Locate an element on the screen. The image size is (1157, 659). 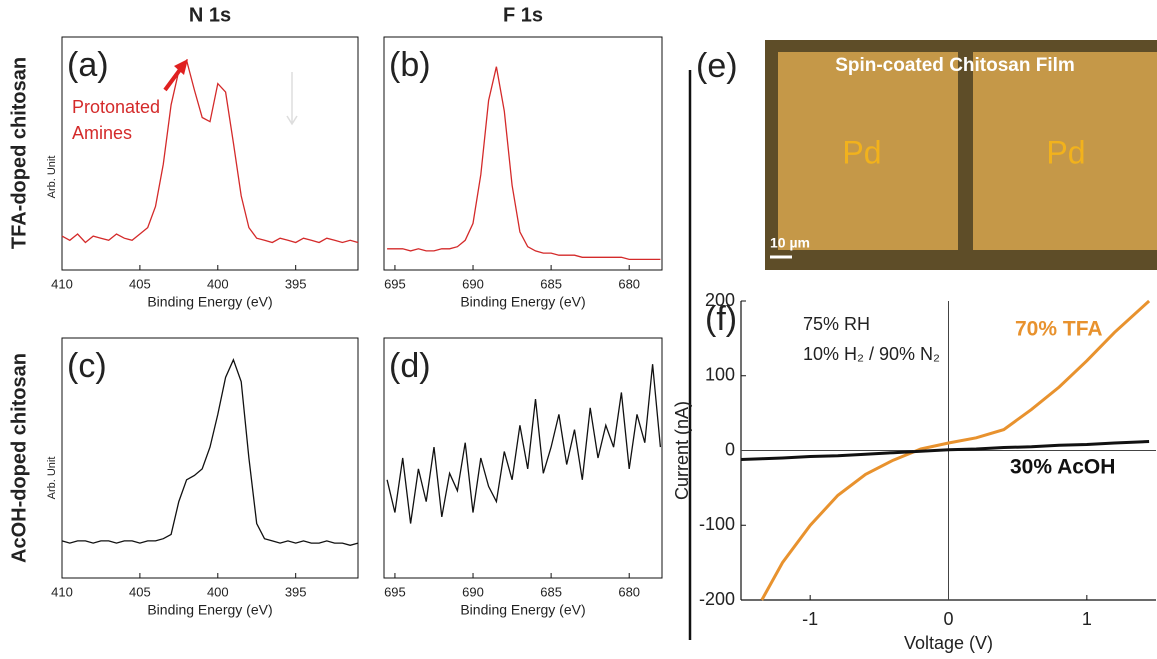
annotation: Amines is located at coordinates (102, 133).